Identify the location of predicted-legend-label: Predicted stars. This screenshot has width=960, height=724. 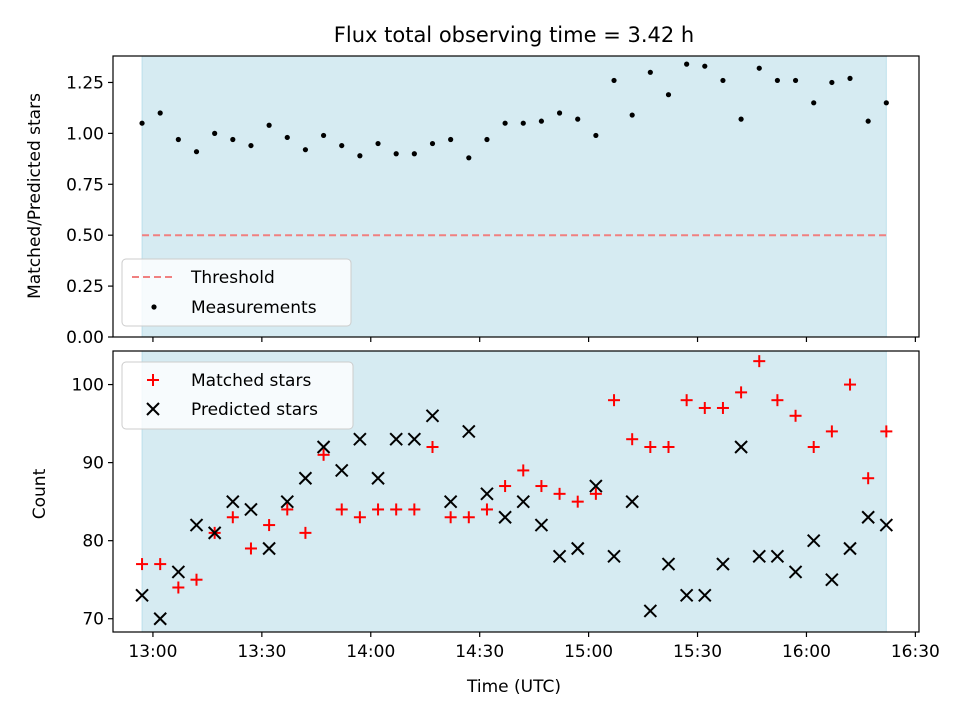
(254, 410).